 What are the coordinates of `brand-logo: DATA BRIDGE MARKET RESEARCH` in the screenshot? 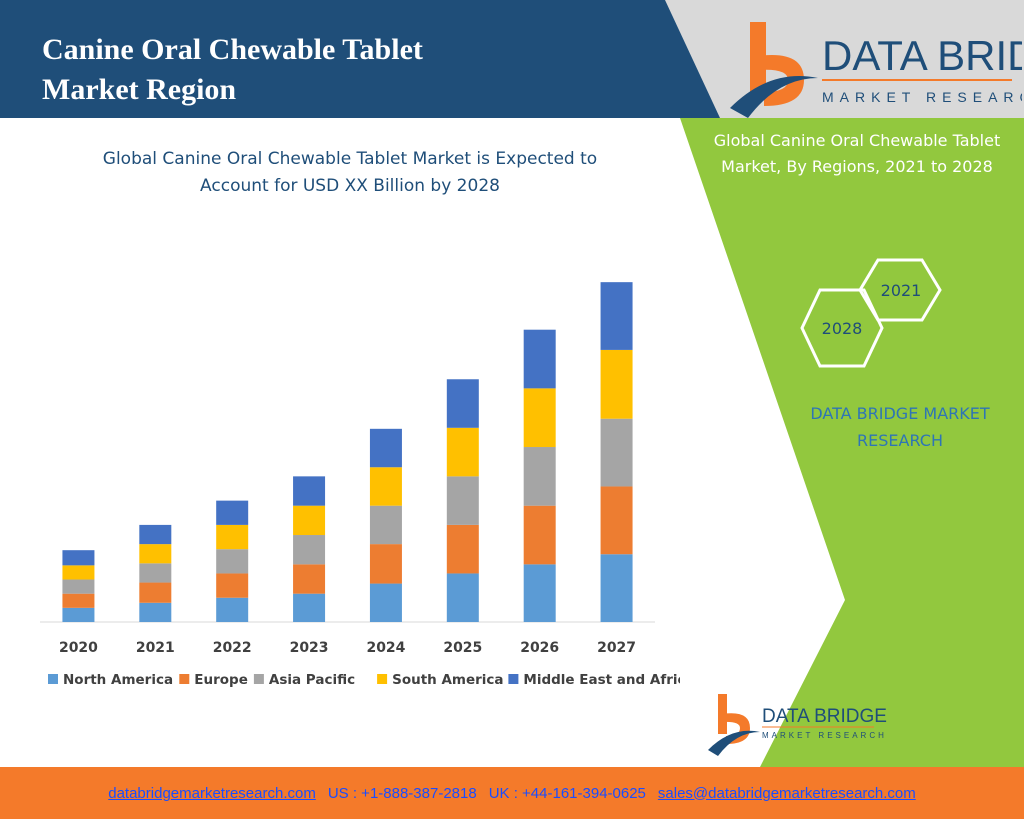 It's located at (876, 70).